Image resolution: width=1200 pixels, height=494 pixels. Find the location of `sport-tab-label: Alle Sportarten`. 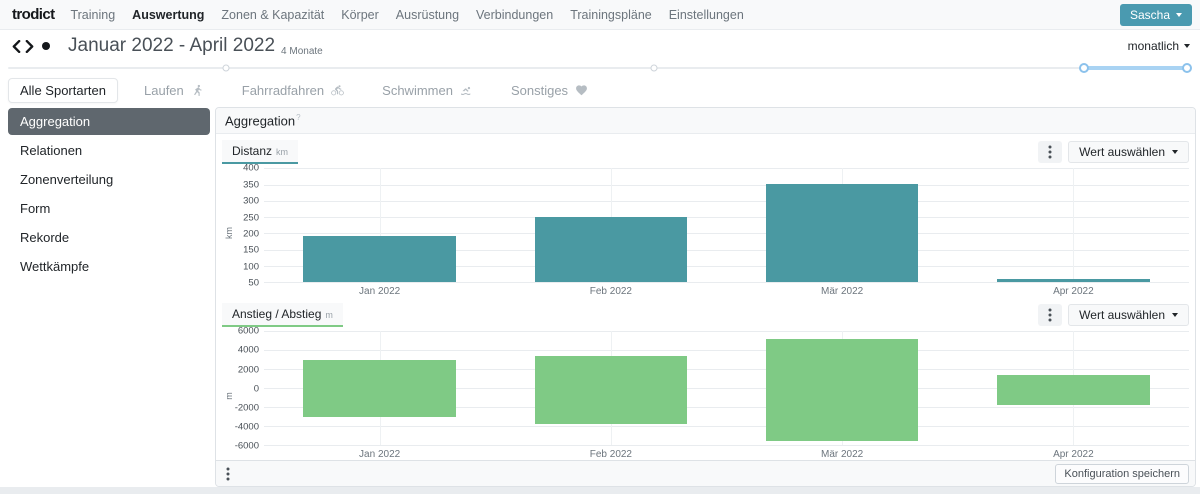

sport-tab-label: Alle Sportarten is located at coordinates (63, 90).